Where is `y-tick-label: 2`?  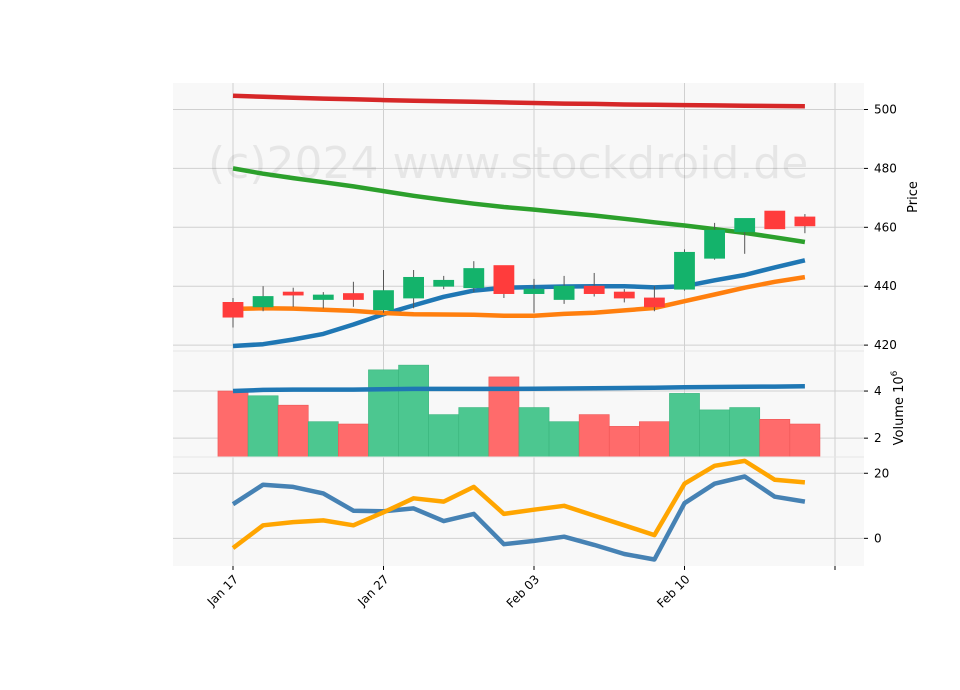
y-tick-label: 2 is located at coordinates (878, 438).